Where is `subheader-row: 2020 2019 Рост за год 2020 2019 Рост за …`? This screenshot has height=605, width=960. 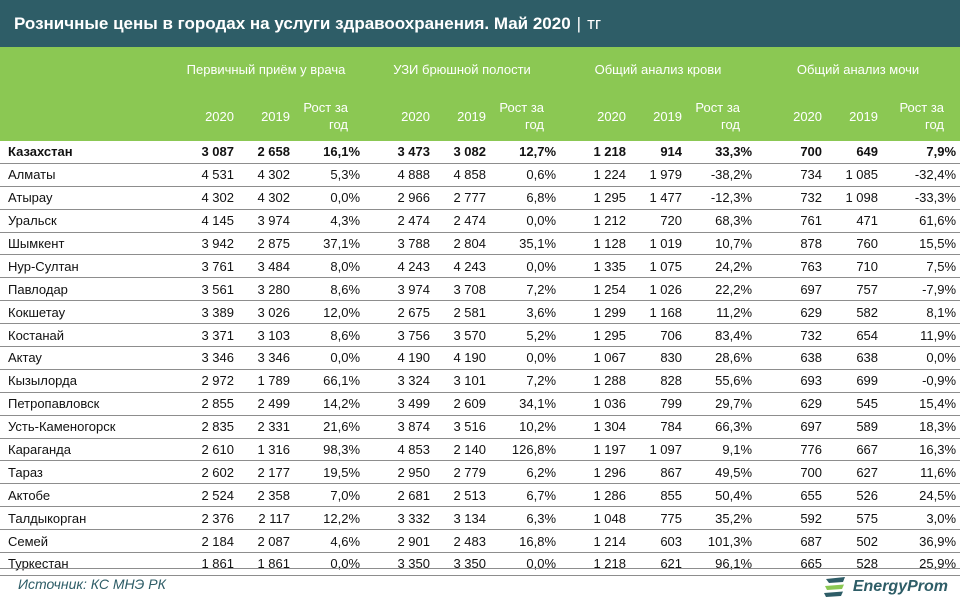 subheader-row: 2020 2019 Рост за год 2020 2019 Рост за … is located at coordinates (480, 116).